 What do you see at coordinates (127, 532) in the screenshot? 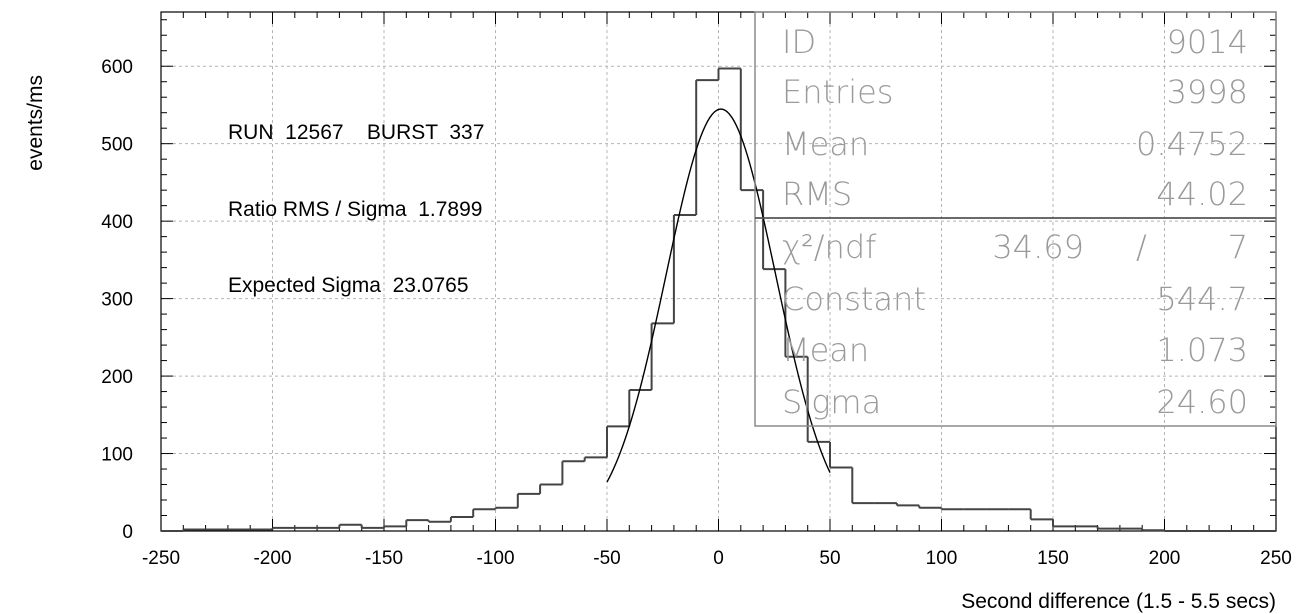
I see `y-tick-label: 0` at bounding box center [127, 532].